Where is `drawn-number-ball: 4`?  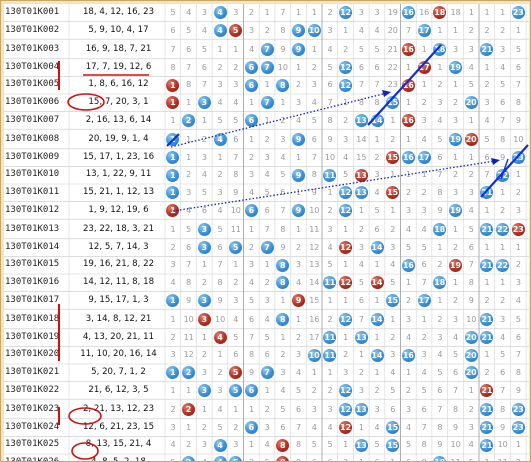
drawn-number-ball: 4 is located at coordinates (220, 30).